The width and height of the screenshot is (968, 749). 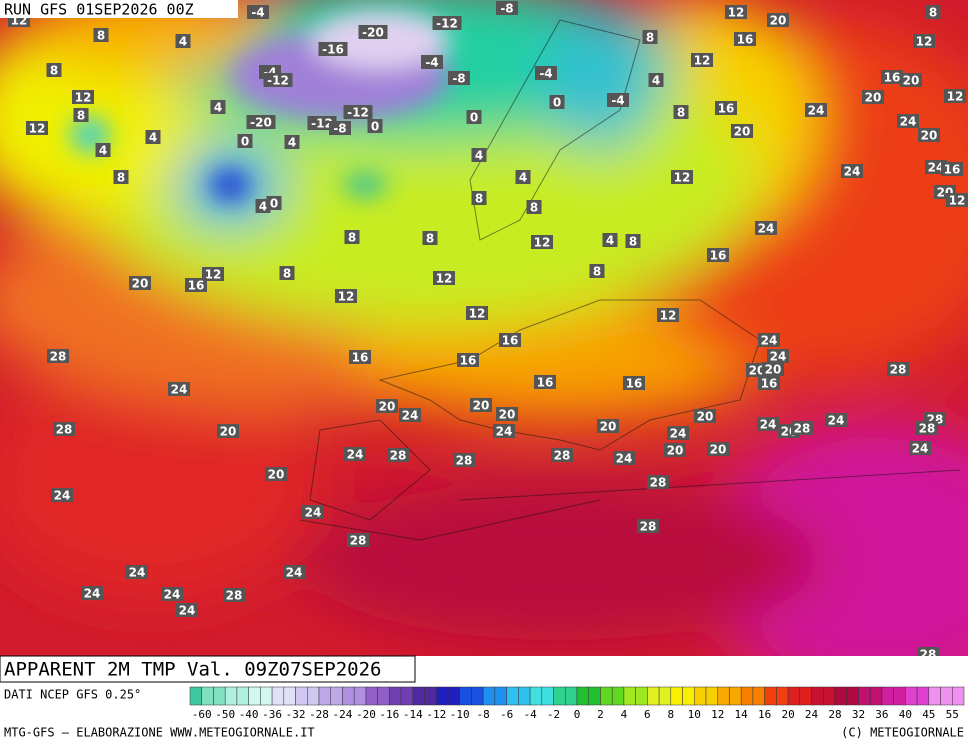 What do you see at coordinates (413, 714) in the screenshot?
I see `scale-label: -14` at bounding box center [413, 714].